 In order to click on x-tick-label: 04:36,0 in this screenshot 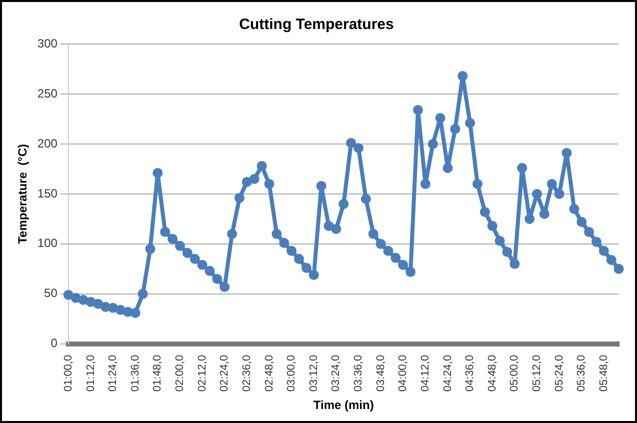, I will do `click(470, 373)`.